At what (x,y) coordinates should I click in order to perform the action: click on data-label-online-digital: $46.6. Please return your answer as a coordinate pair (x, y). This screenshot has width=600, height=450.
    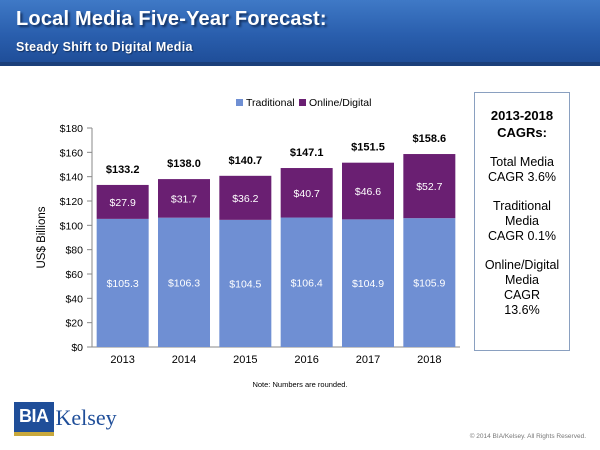
    Looking at the image, I should click on (368, 192).